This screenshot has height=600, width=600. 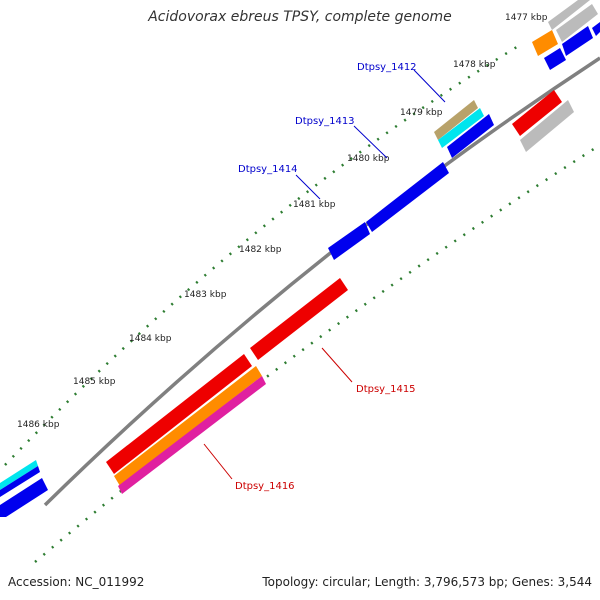 I want to click on gene-label-dtpsy-1413: Dtpsy_1413, so click(x=325, y=121).